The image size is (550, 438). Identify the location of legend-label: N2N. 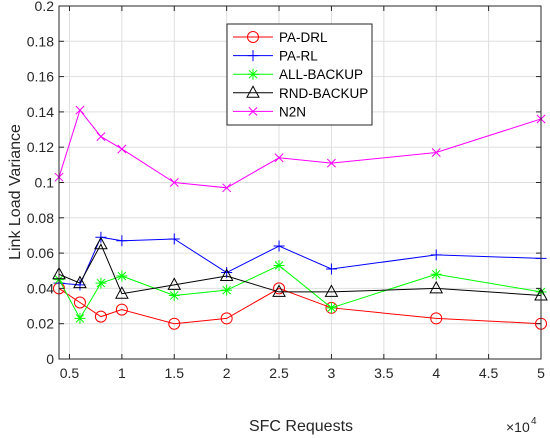
(292, 111).